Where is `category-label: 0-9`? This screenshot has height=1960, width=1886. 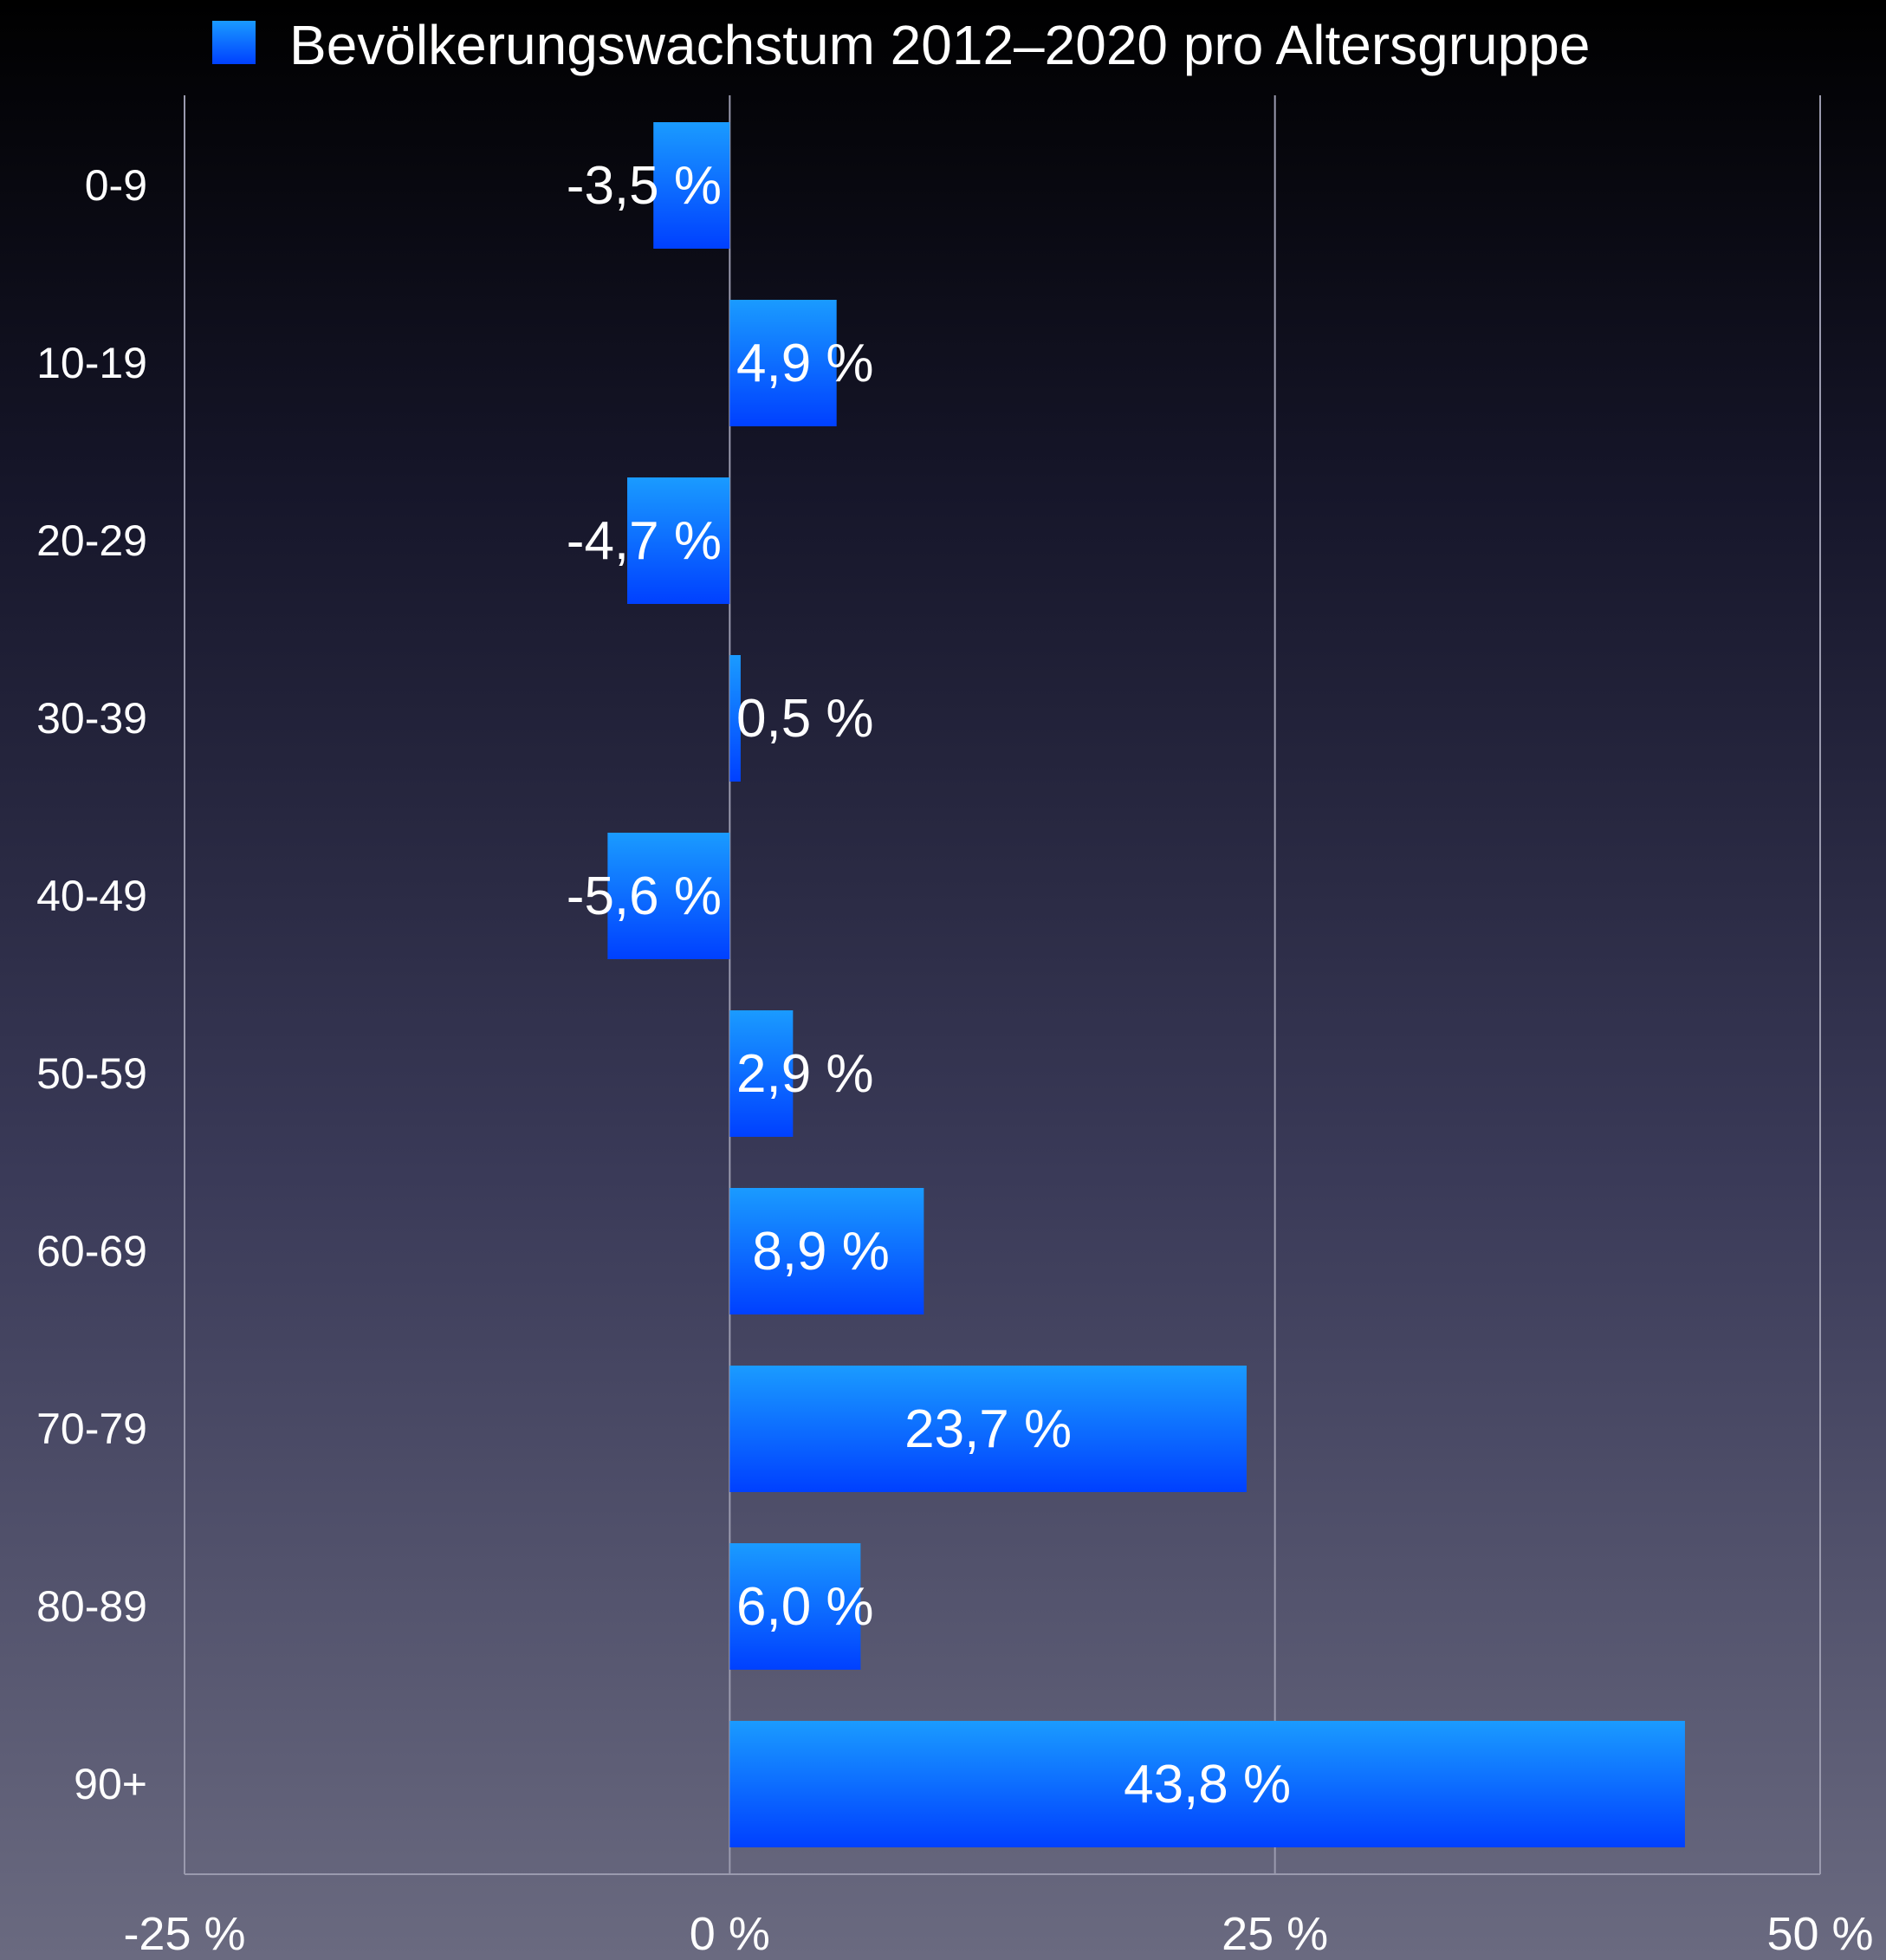
category-label: 0-9 is located at coordinates (116, 185).